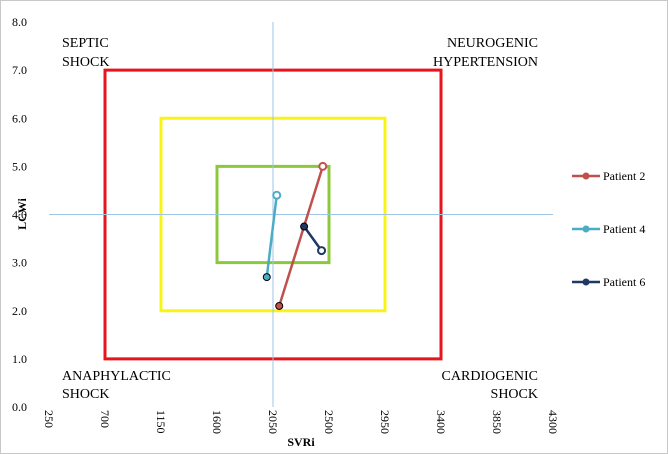  I want to click on series-patient-2-line, so click(301, 236).